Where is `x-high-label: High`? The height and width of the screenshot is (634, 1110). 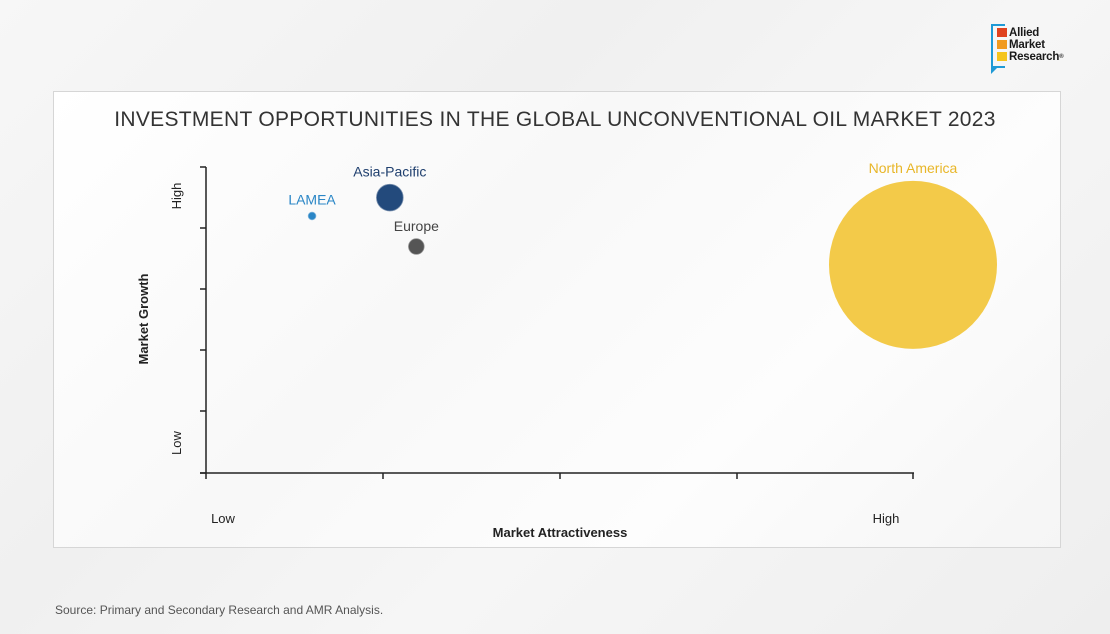
x-high-label: High is located at coordinates (886, 518).